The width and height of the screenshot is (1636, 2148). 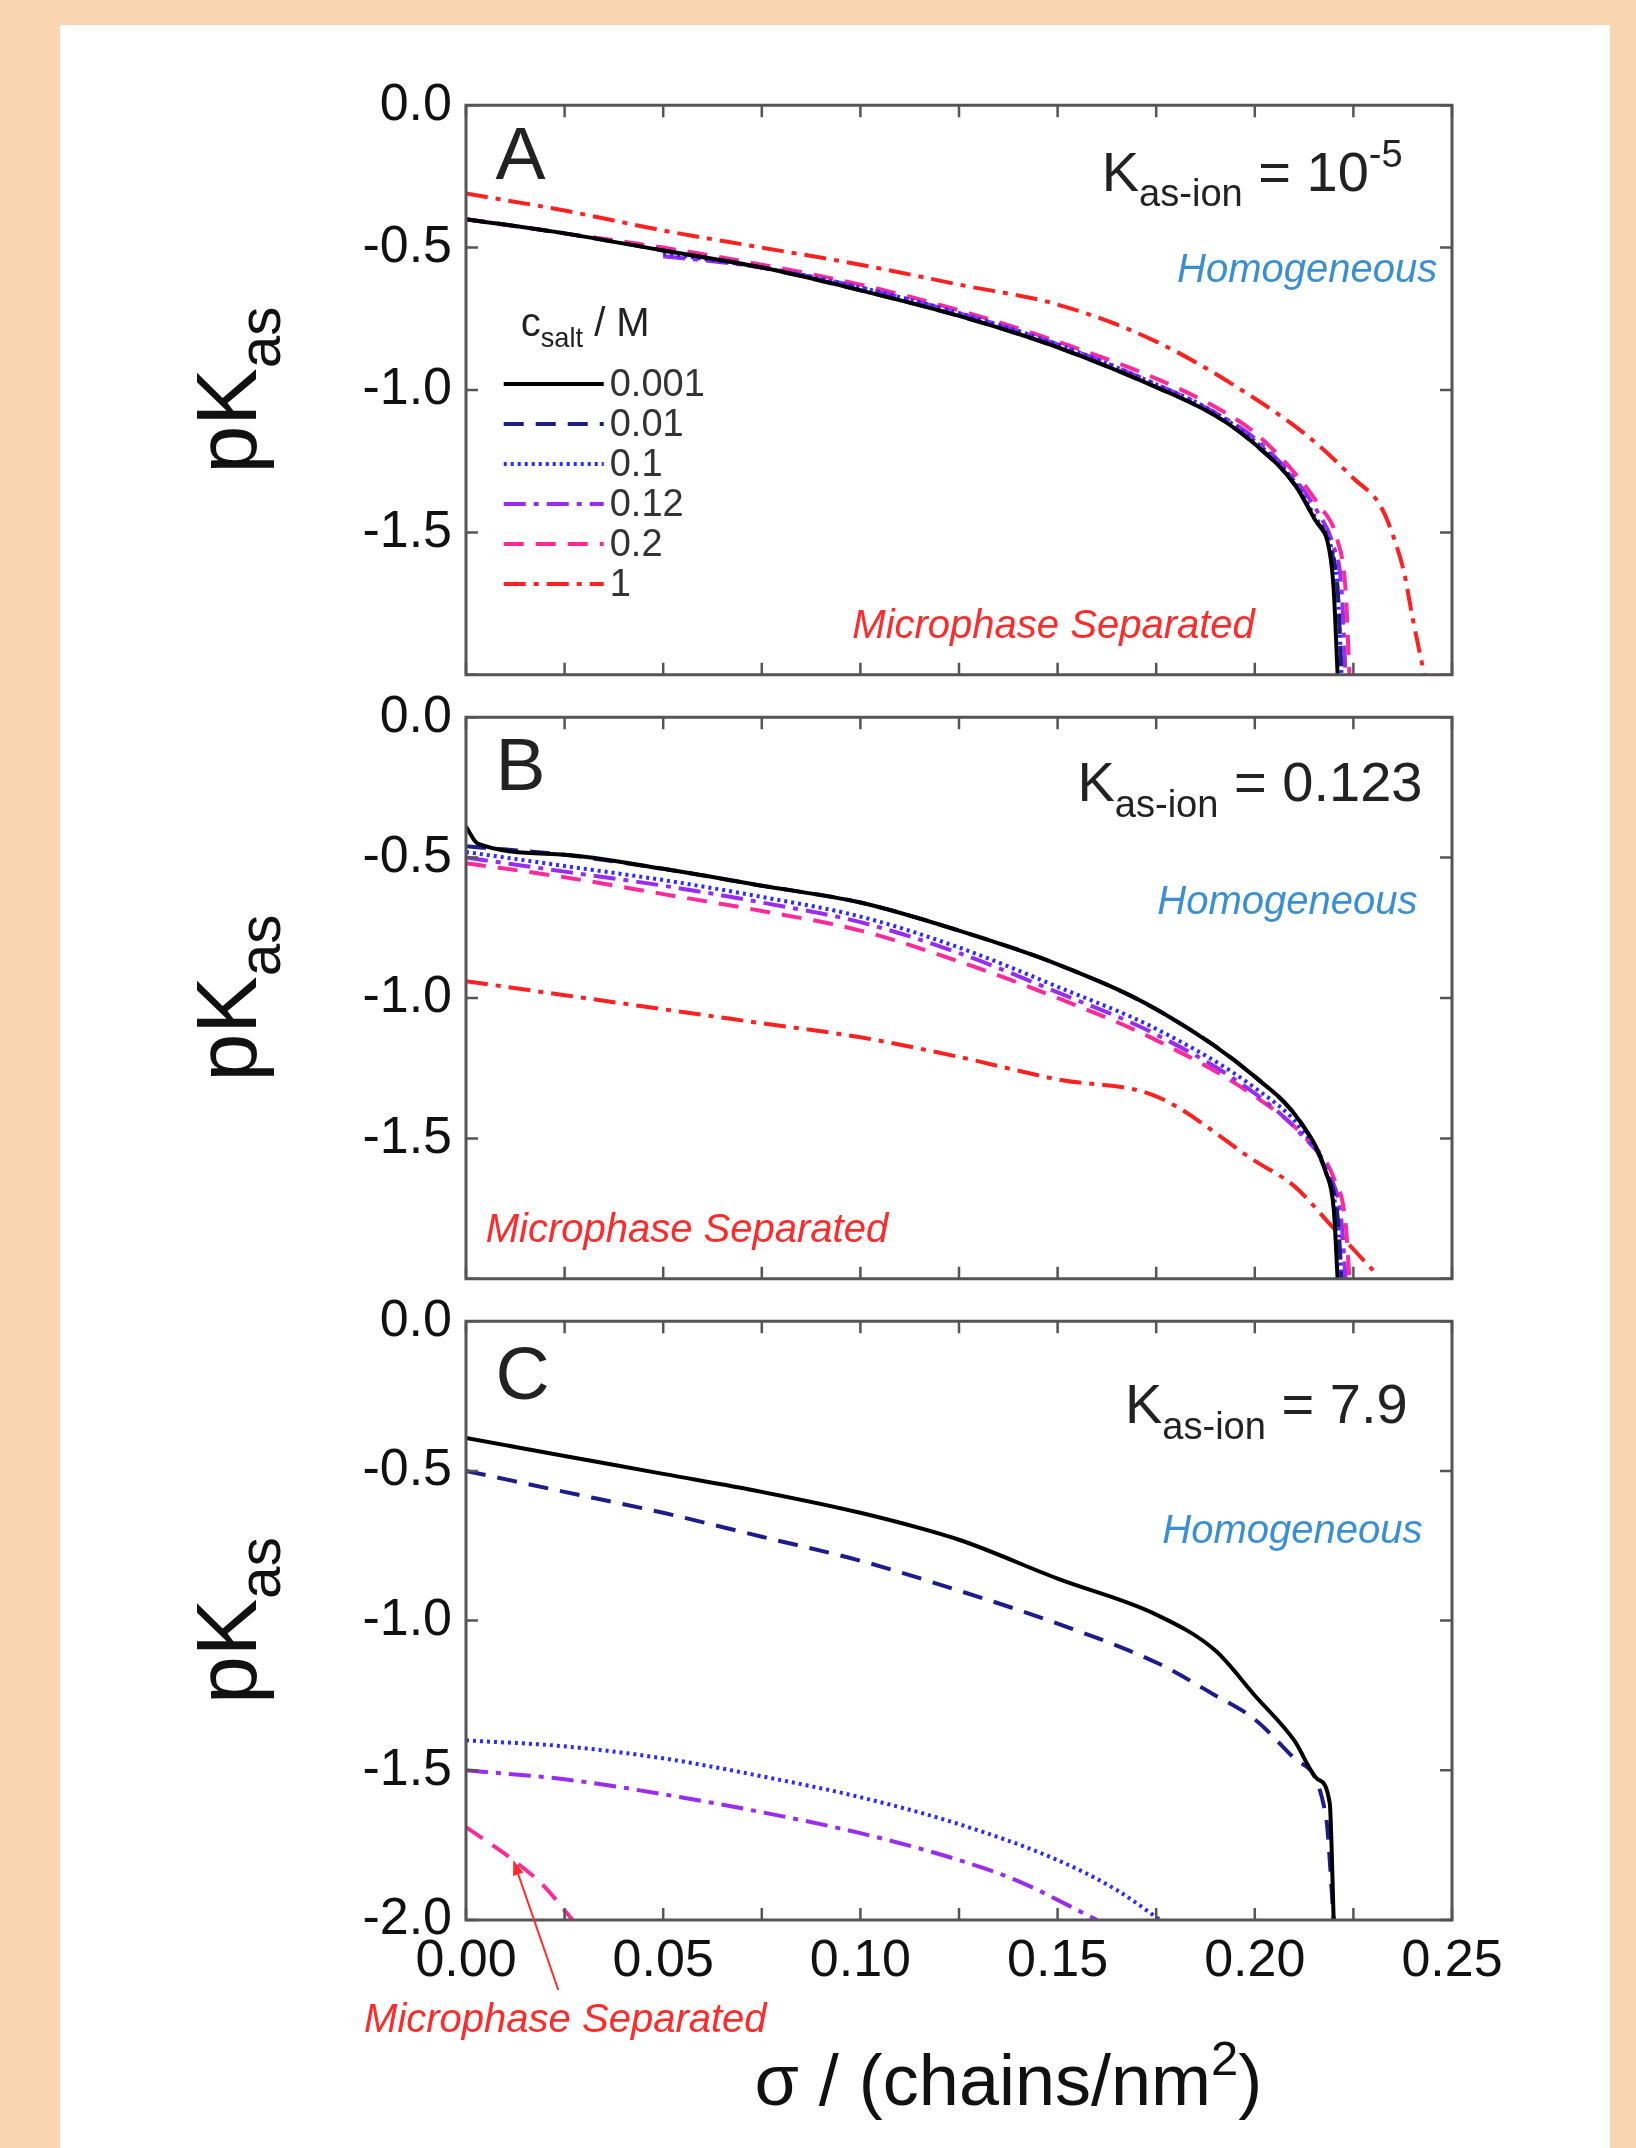 What do you see at coordinates (646, 422) in the screenshot?
I see `legend-label: 0.01` at bounding box center [646, 422].